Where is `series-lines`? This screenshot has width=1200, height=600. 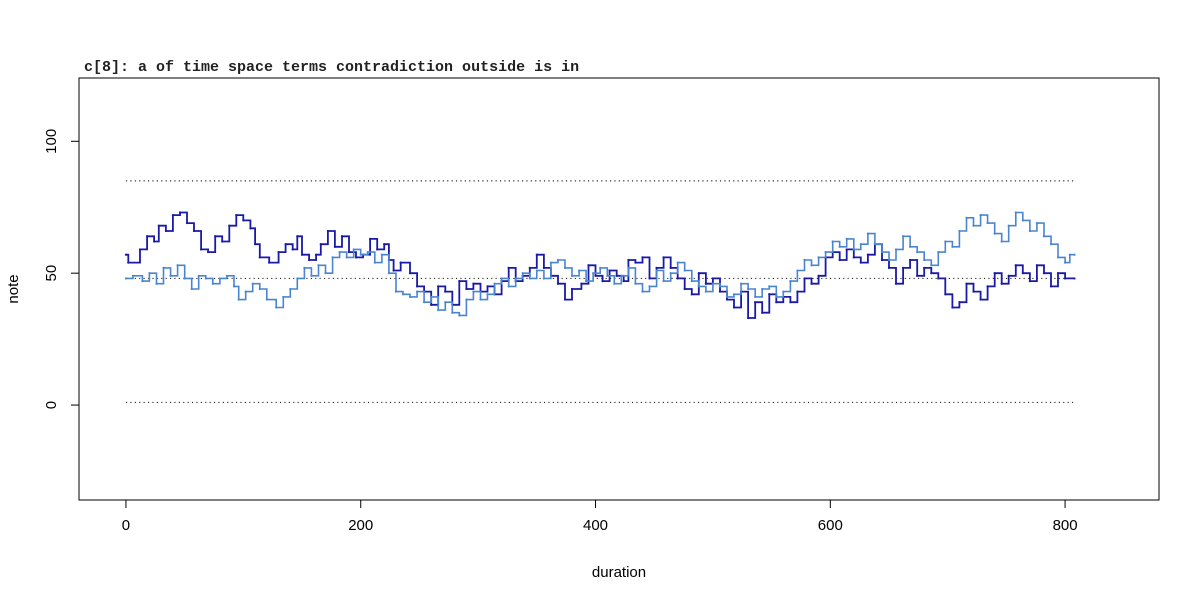
series-lines is located at coordinates (600, 265).